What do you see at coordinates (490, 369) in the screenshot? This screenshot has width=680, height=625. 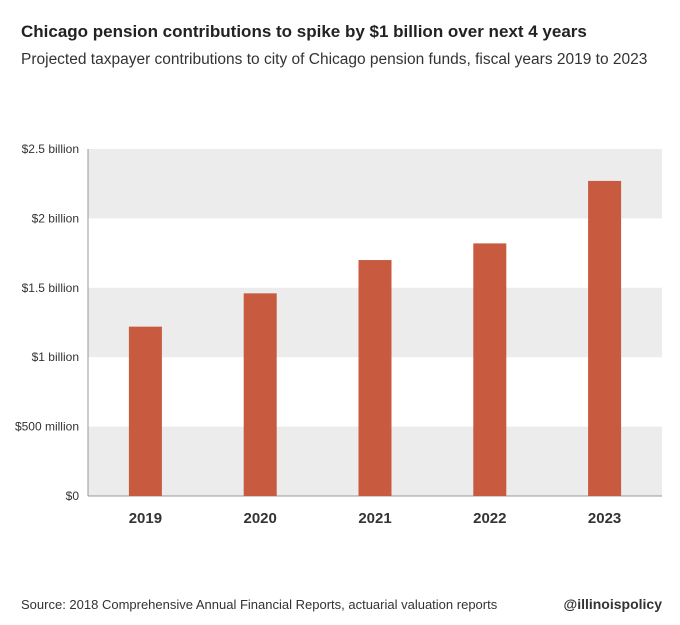 I see `bar-2022` at bounding box center [490, 369].